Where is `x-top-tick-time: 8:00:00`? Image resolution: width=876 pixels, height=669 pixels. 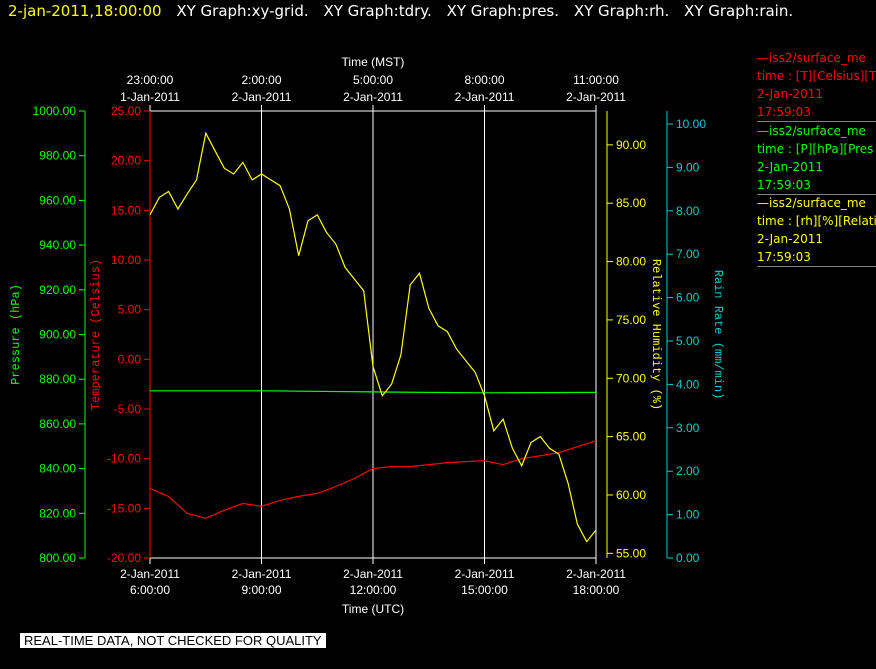 x-top-tick-time: 8:00:00 is located at coordinates (484, 80).